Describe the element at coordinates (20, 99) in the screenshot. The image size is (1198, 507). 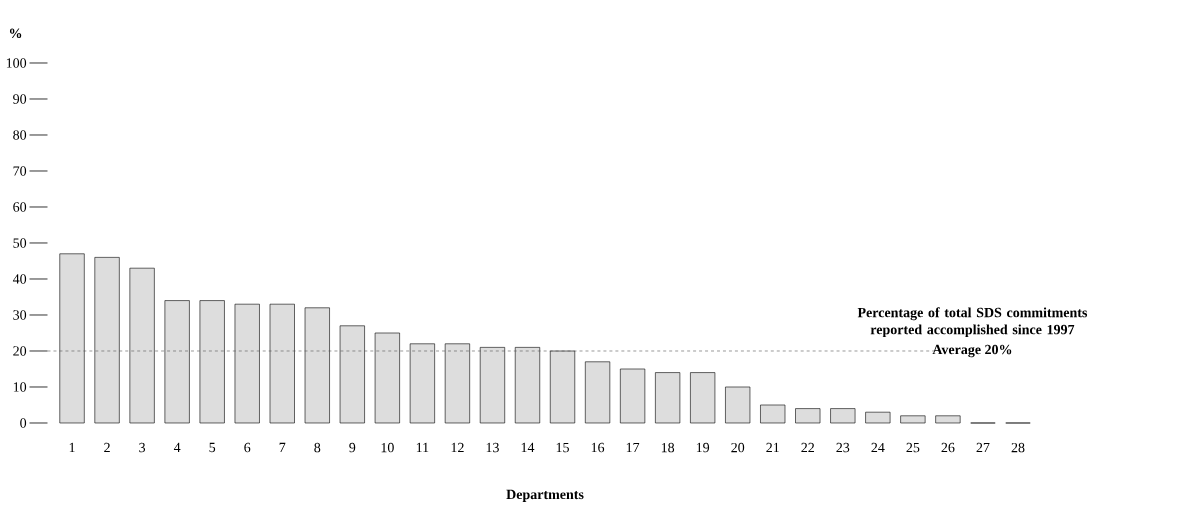
I see `y-tick-label: 90` at that location.